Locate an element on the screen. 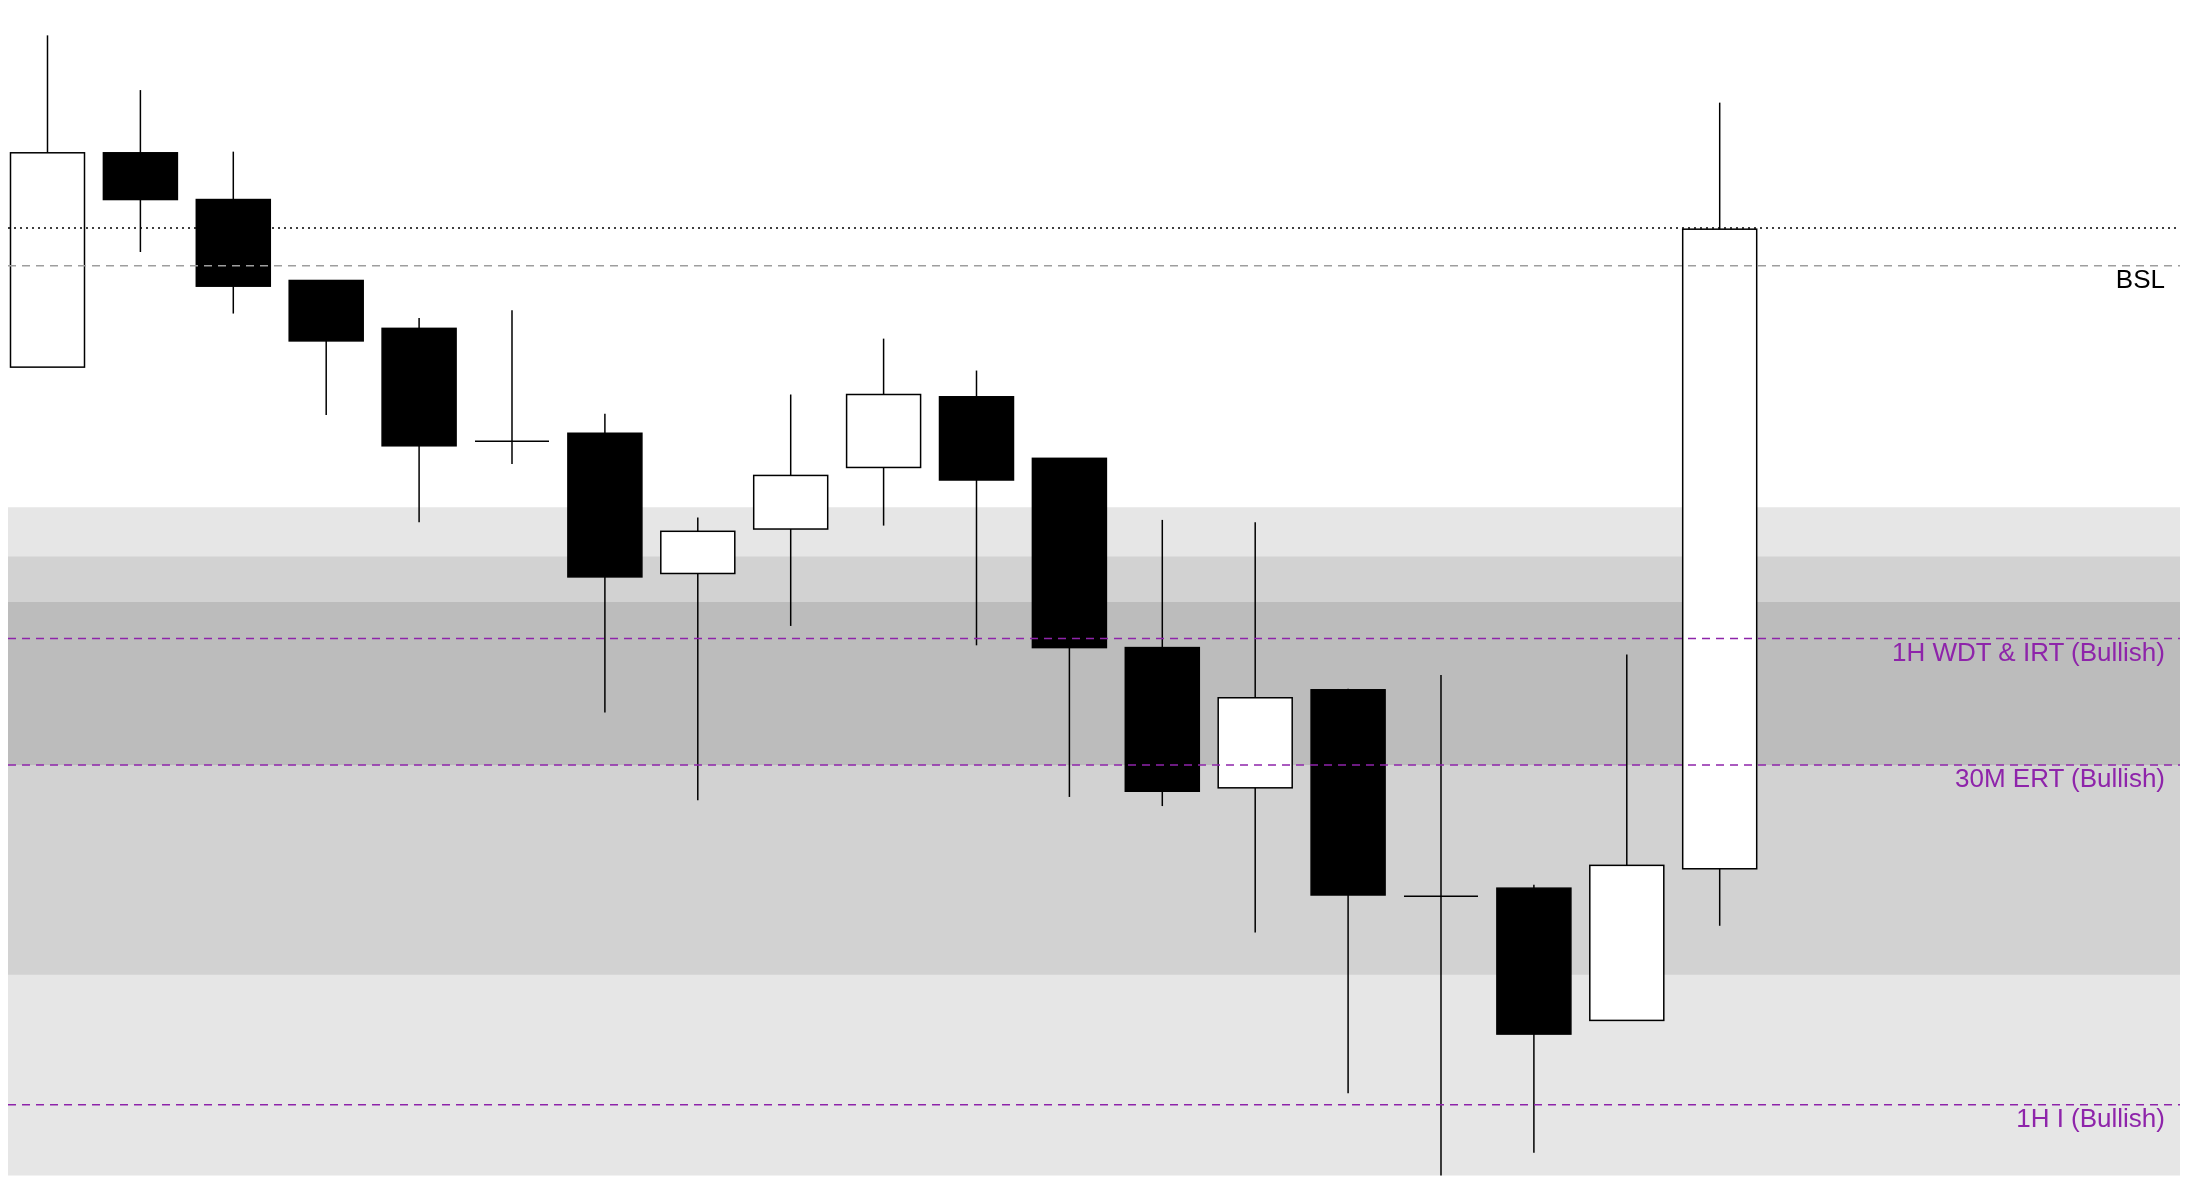 This screenshot has height=1196, width=2188. ref-line-label: 1H I (Bullish) is located at coordinates (2090, 1118).